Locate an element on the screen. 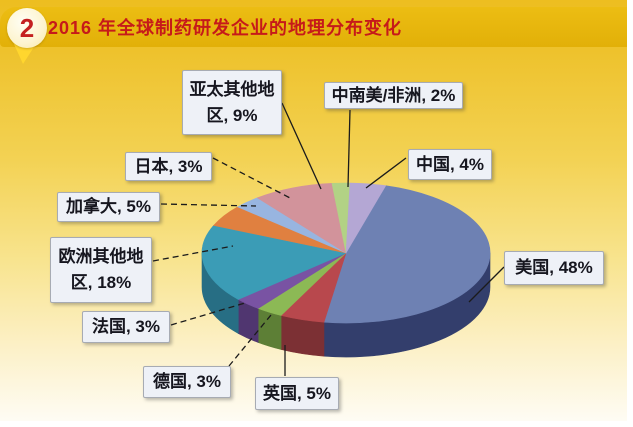 The width and height of the screenshot is (633, 427). callout-label: 亚太其他地 is located at coordinates (232, 89).